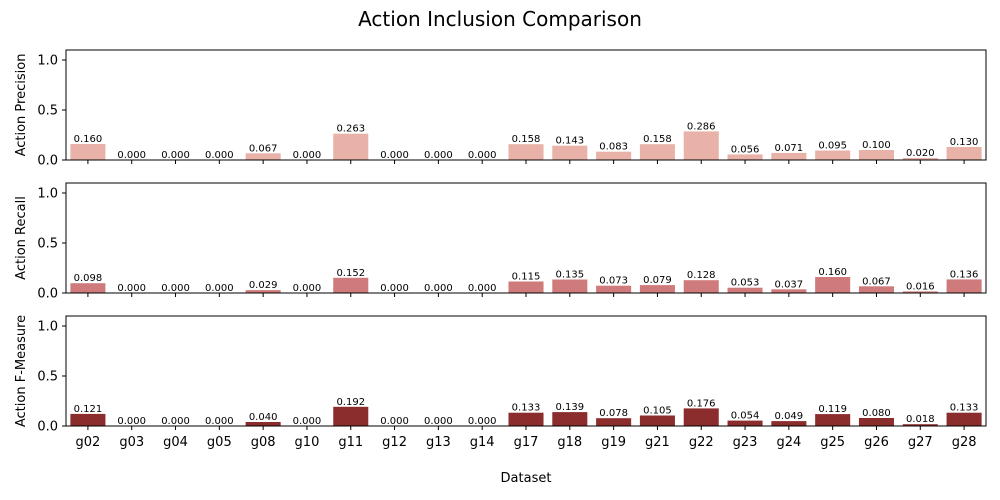  What do you see at coordinates (131, 442) in the screenshot?
I see `x-tick-label: g03` at bounding box center [131, 442].